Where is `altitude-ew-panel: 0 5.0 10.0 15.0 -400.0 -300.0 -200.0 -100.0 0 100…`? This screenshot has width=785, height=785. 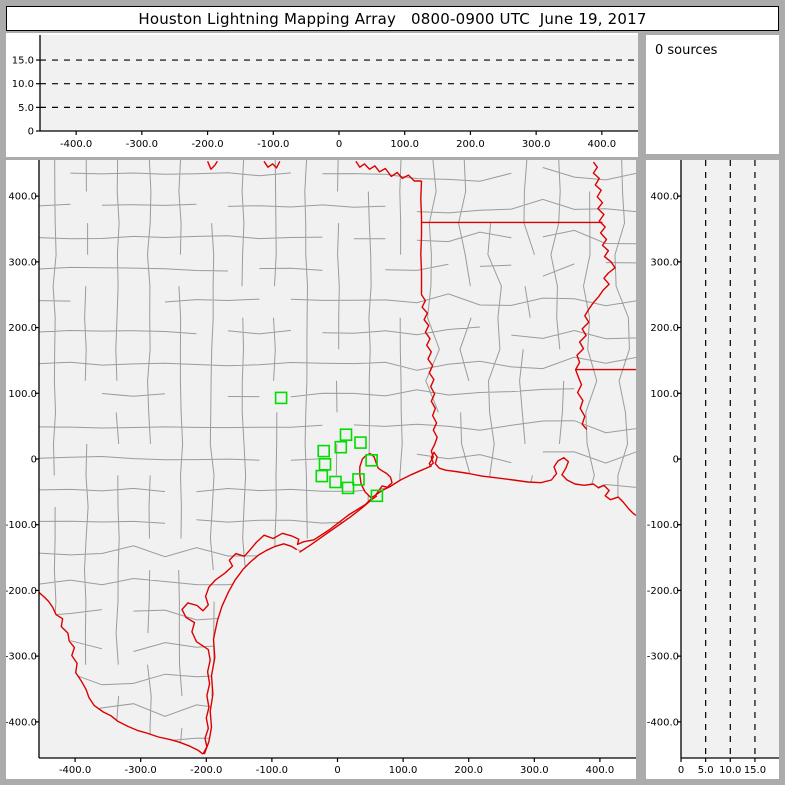 altitude-ew-panel: 0 5.0 10.0 15.0 -400.0 -300.0 -200.0 -100.0 0 100… is located at coordinates (322, 95).